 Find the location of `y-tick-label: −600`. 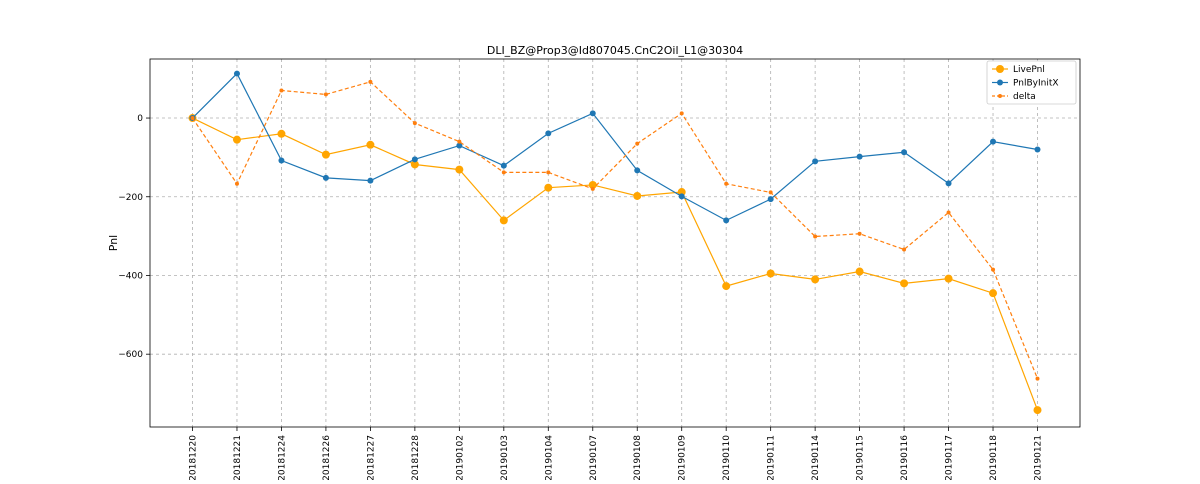

y-tick-label: −600 is located at coordinates (130, 355).